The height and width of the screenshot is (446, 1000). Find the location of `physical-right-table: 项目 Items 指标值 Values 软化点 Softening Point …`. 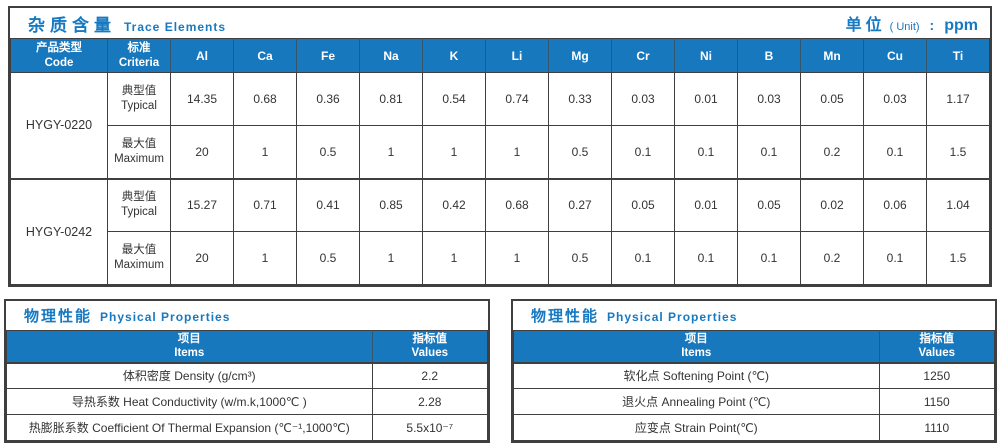

physical-right-table: 项目 Items 指标值 Values 软化点 Softening Point … is located at coordinates (754, 385).